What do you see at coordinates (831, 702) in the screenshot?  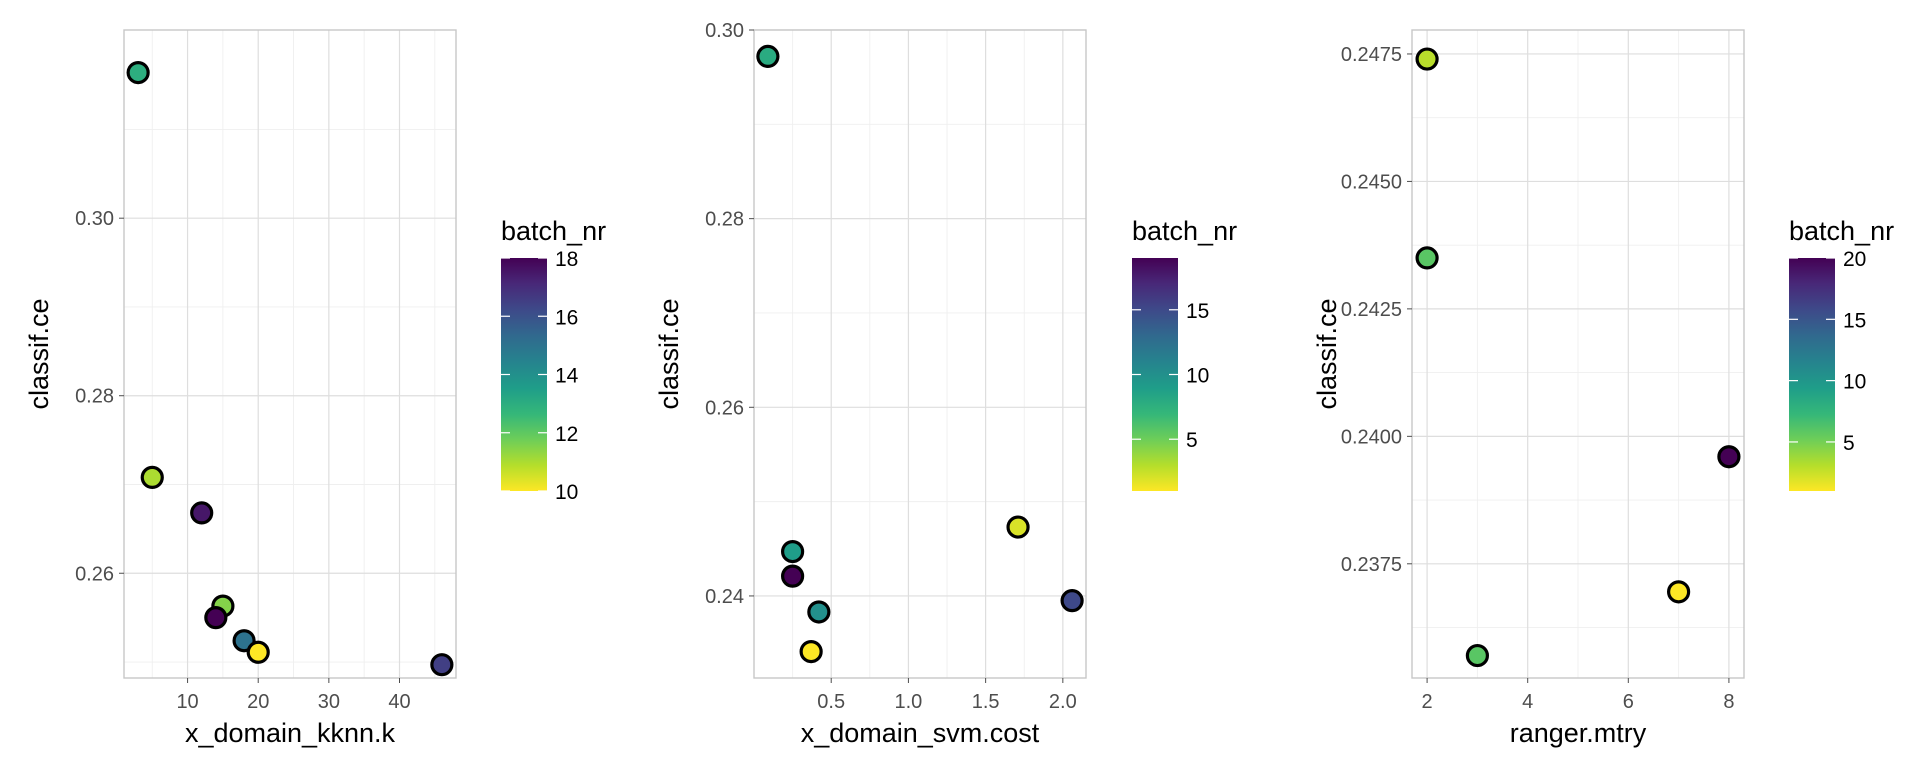 I see `x-tick-label: 0.5` at bounding box center [831, 702].